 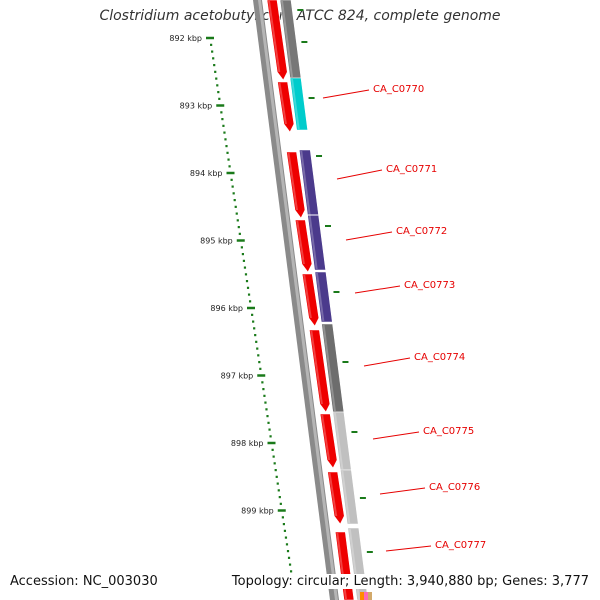 I want to click on ruler-tick-label: 898 kbp, so click(x=247, y=443).